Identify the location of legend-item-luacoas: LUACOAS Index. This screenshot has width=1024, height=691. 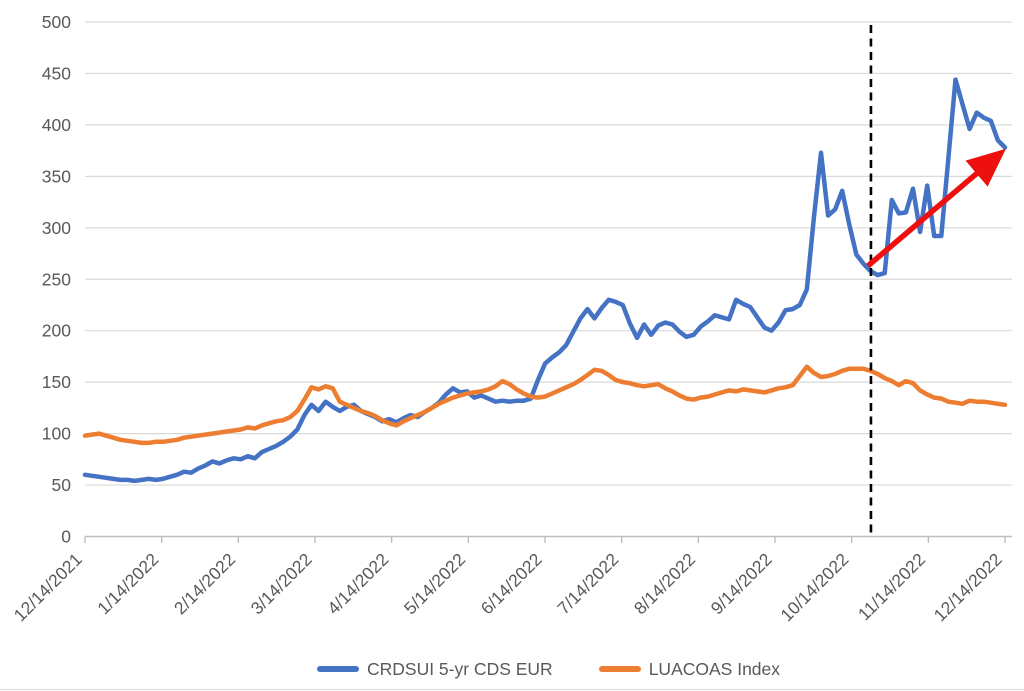
(689, 669).